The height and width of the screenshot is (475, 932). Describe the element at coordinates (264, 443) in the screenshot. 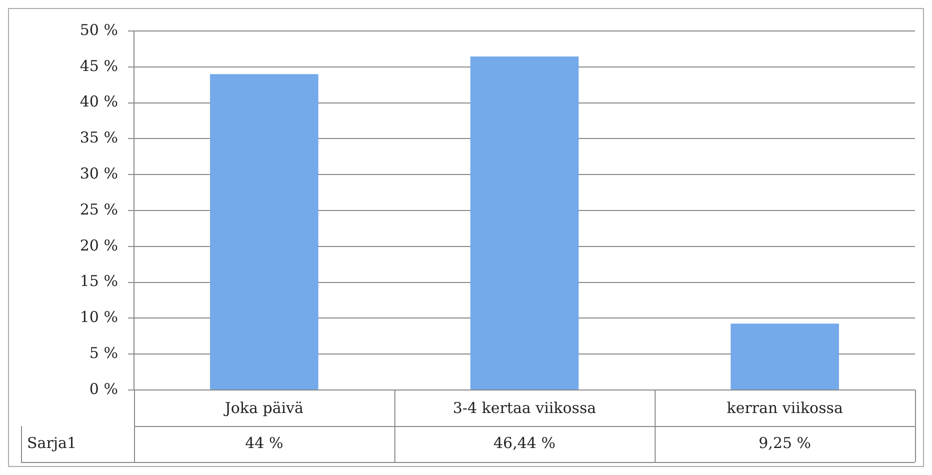

I see `data-label: 44 %` at that location.